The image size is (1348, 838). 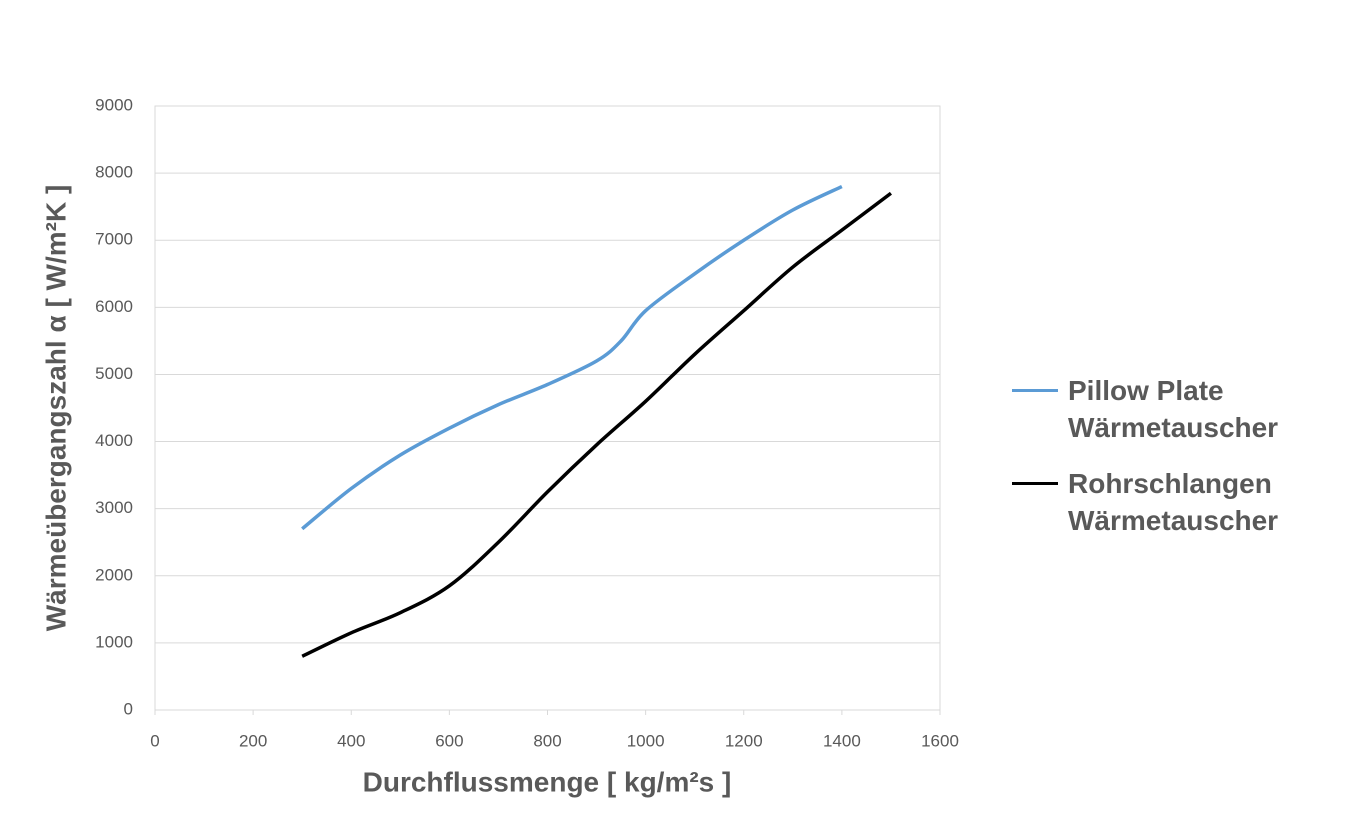 I want to click on x-tick-label: 600, so click(x=449, y=740).